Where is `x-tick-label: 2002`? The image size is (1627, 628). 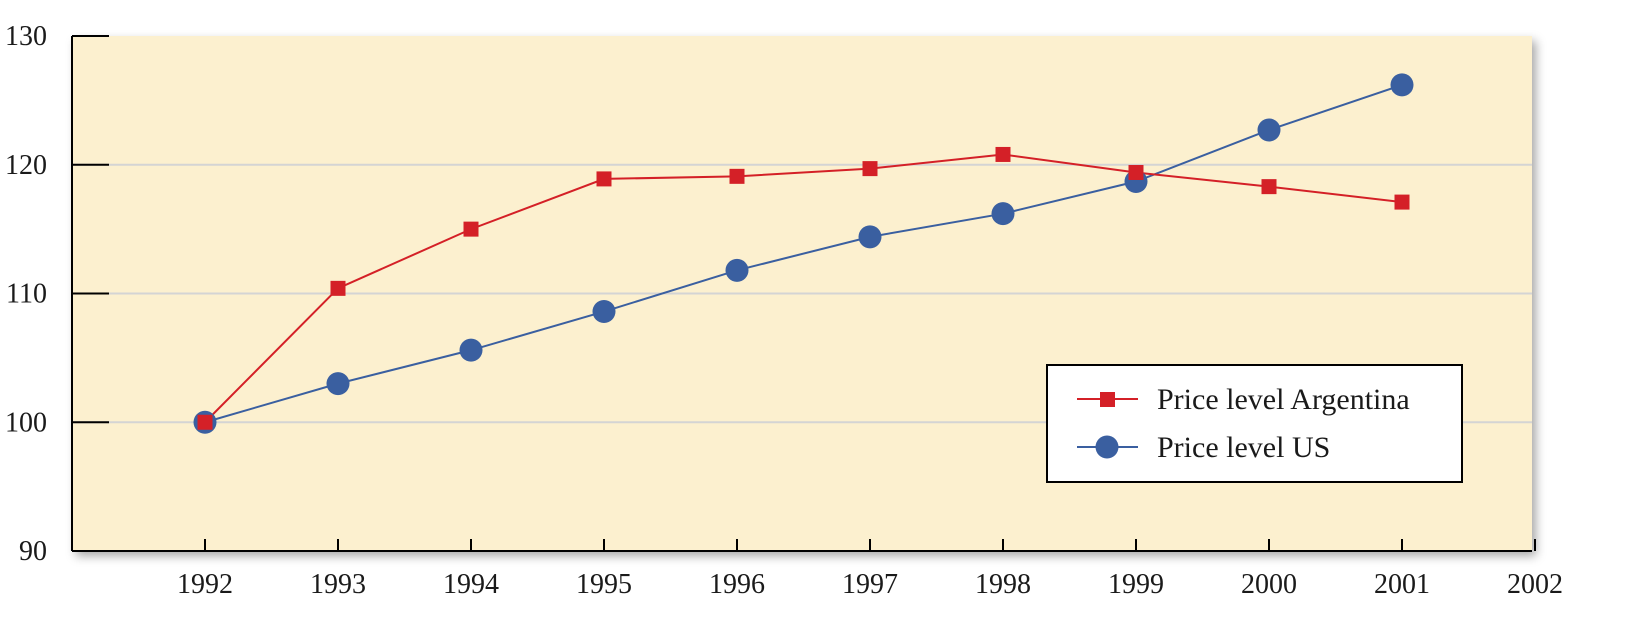 x-tick-label: 2002 is located at coordinates (1535, 584).